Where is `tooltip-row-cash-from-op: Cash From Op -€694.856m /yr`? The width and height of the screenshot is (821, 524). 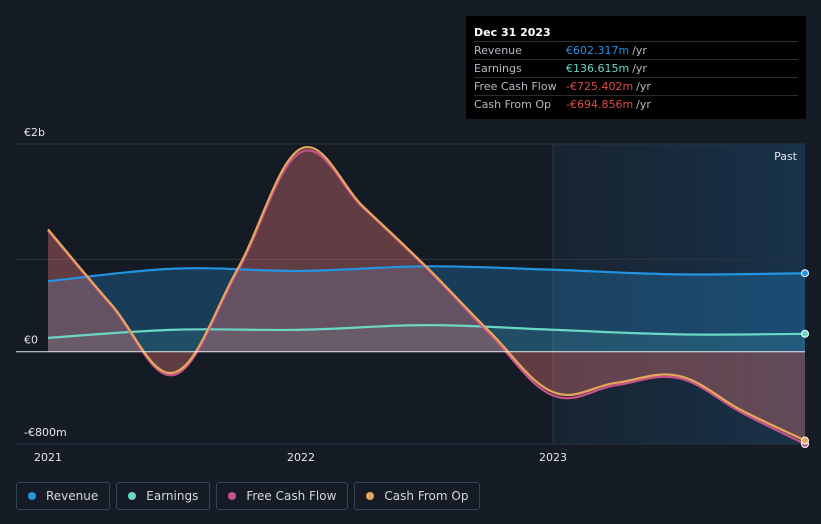 tooltip-row-cash-from-op: Cash From Op -€694.856m /yr is located at coordinates (636, 104).